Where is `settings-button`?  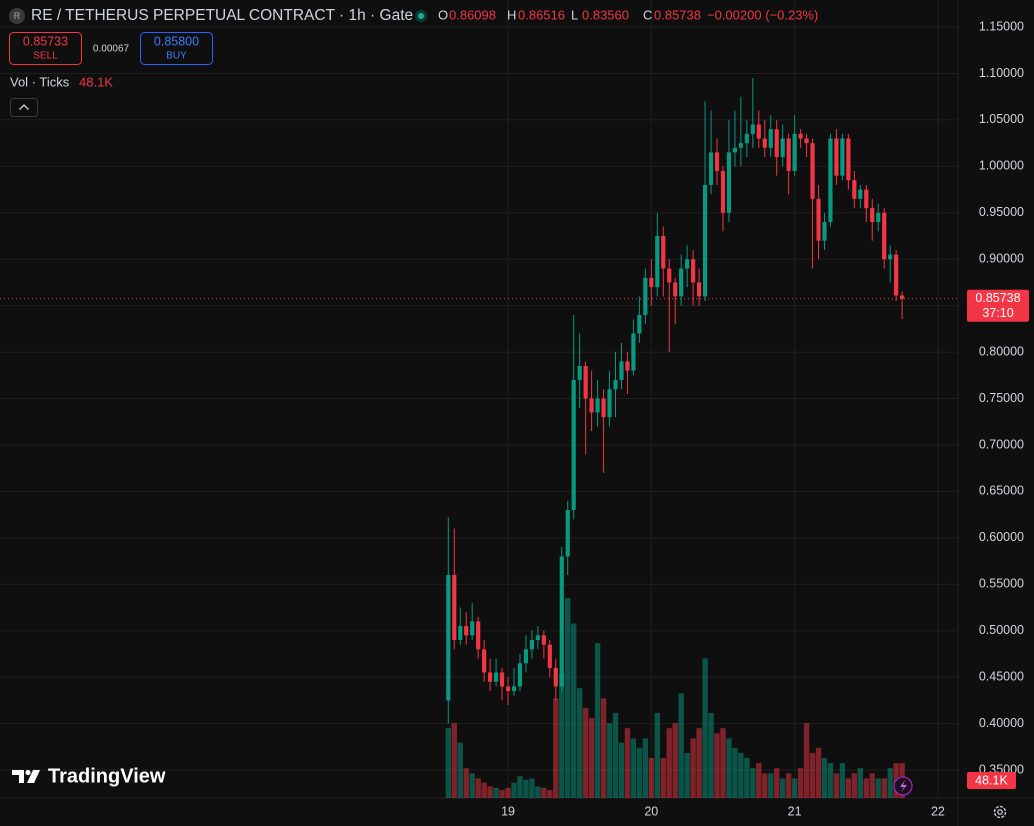 settings-button is located at coordinates (1000, 812).